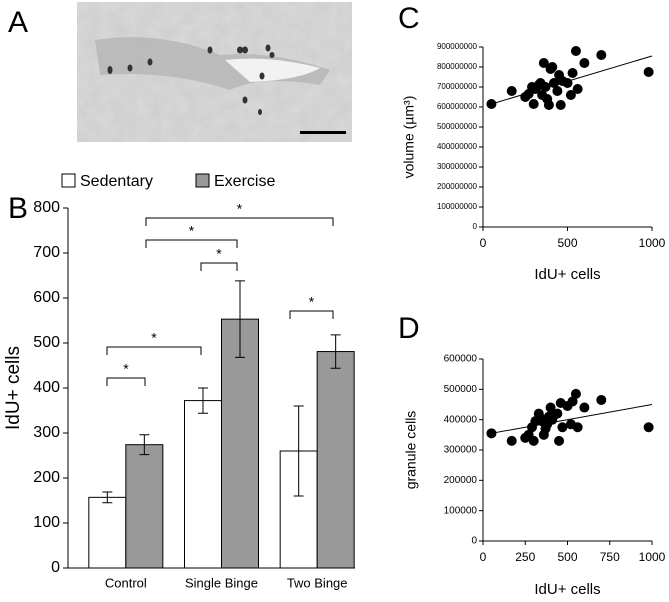 Image resolution: width=669 pixels, height=602 pixels. I want to click on y-tick-label: 700000000, so click(457, 86).